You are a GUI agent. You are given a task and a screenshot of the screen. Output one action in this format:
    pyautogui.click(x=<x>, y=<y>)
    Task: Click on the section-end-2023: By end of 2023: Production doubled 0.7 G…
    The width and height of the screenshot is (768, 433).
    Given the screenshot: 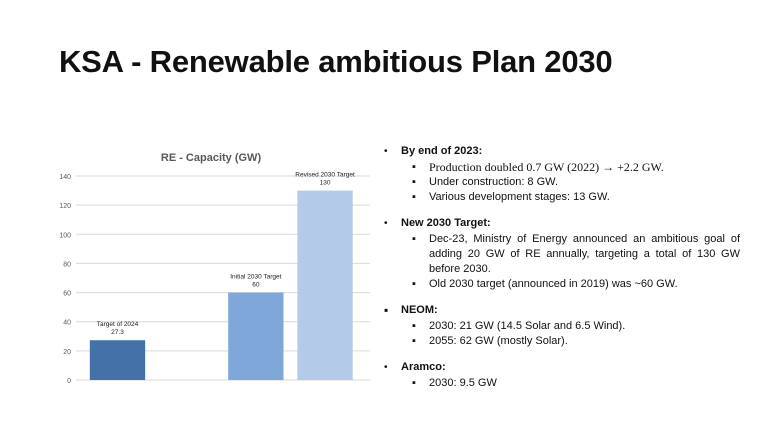 What is the action you would take?
    pyautogui.click(x=562, y=174)
    